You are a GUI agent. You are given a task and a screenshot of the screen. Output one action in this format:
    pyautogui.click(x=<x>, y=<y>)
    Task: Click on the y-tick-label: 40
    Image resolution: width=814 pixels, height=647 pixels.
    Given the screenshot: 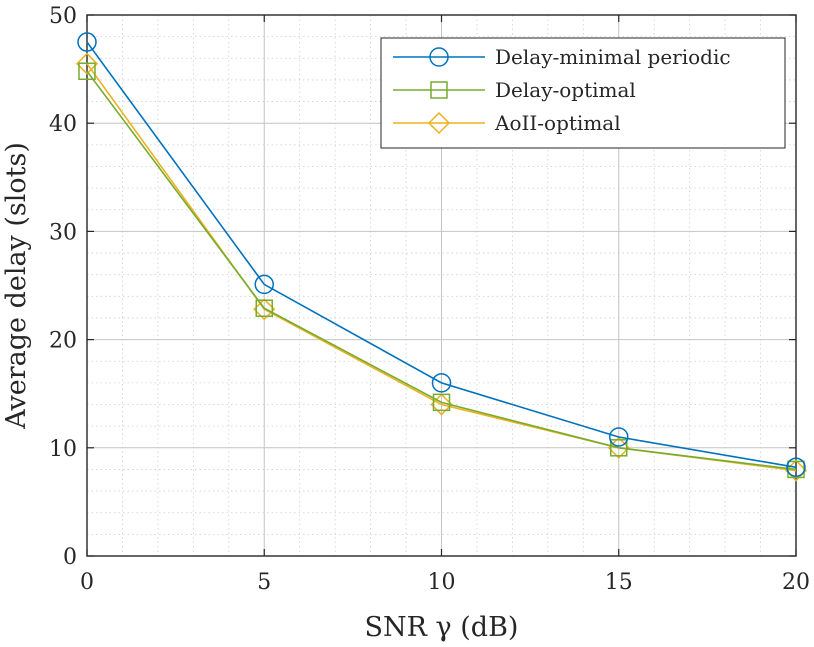 What is the action you would take?
    pyautogui.click(x=63, y=124)
    